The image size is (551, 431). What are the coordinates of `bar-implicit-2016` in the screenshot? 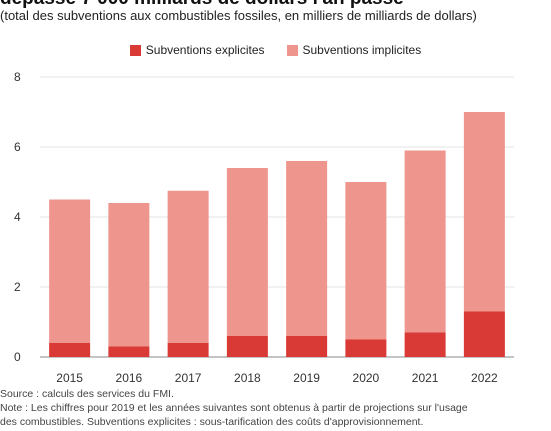 It's located at (129, 275).